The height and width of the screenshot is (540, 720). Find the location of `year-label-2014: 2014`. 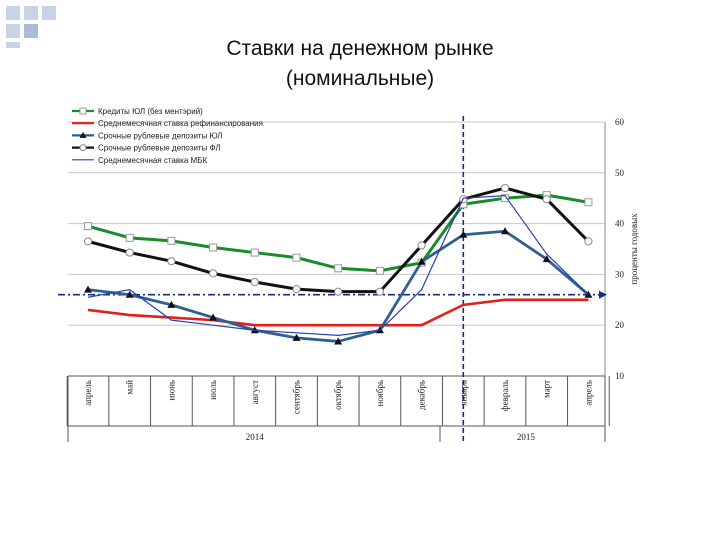

year-label-2014: 2014 is located at coordinates (255, 437).